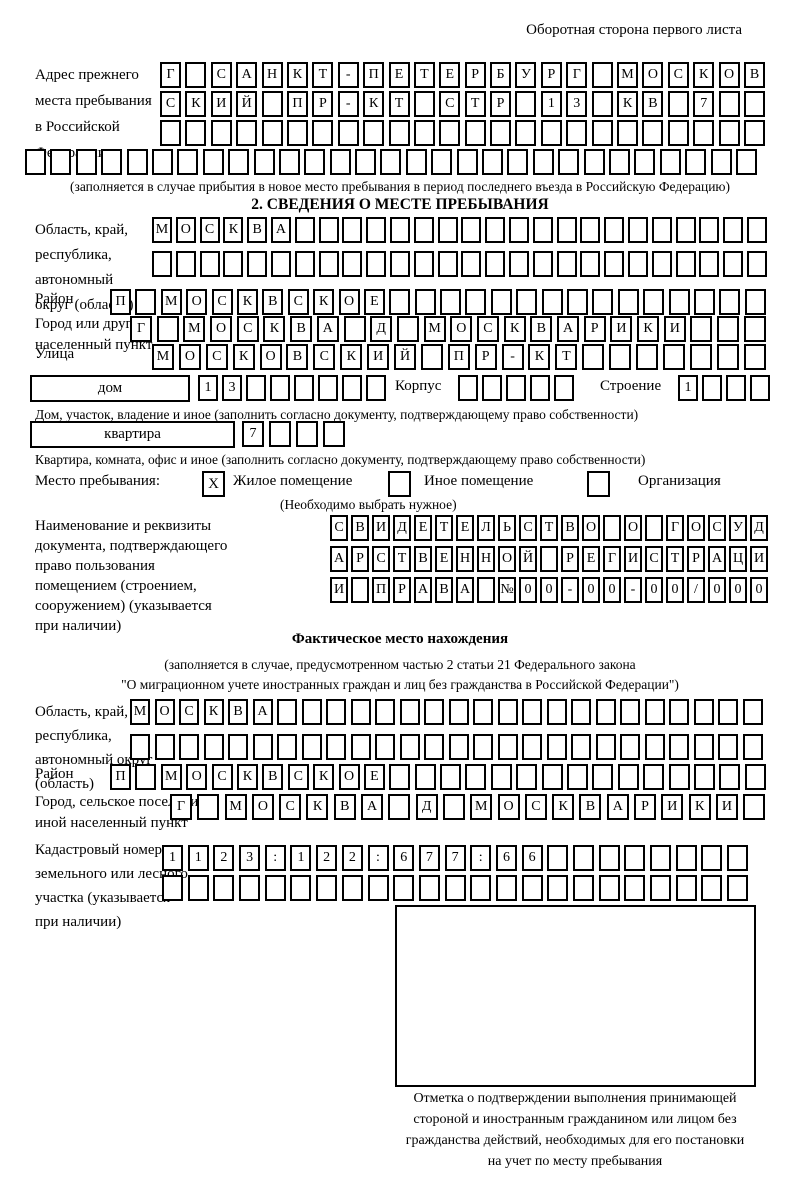  I want to click on header-note: Оборотная сторона первого листа, so click(634, 30).